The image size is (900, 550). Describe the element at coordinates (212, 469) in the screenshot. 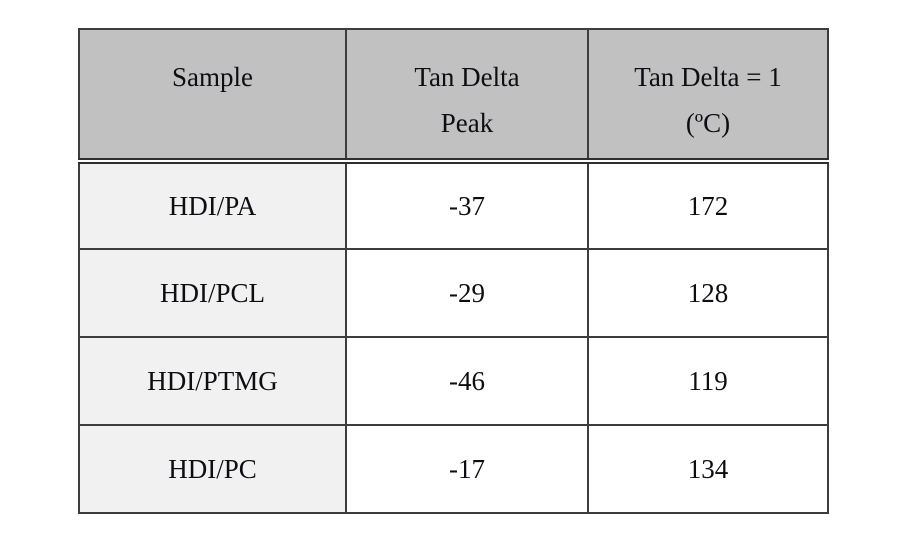

I see `cell-sample: HDI/PC` at that location.